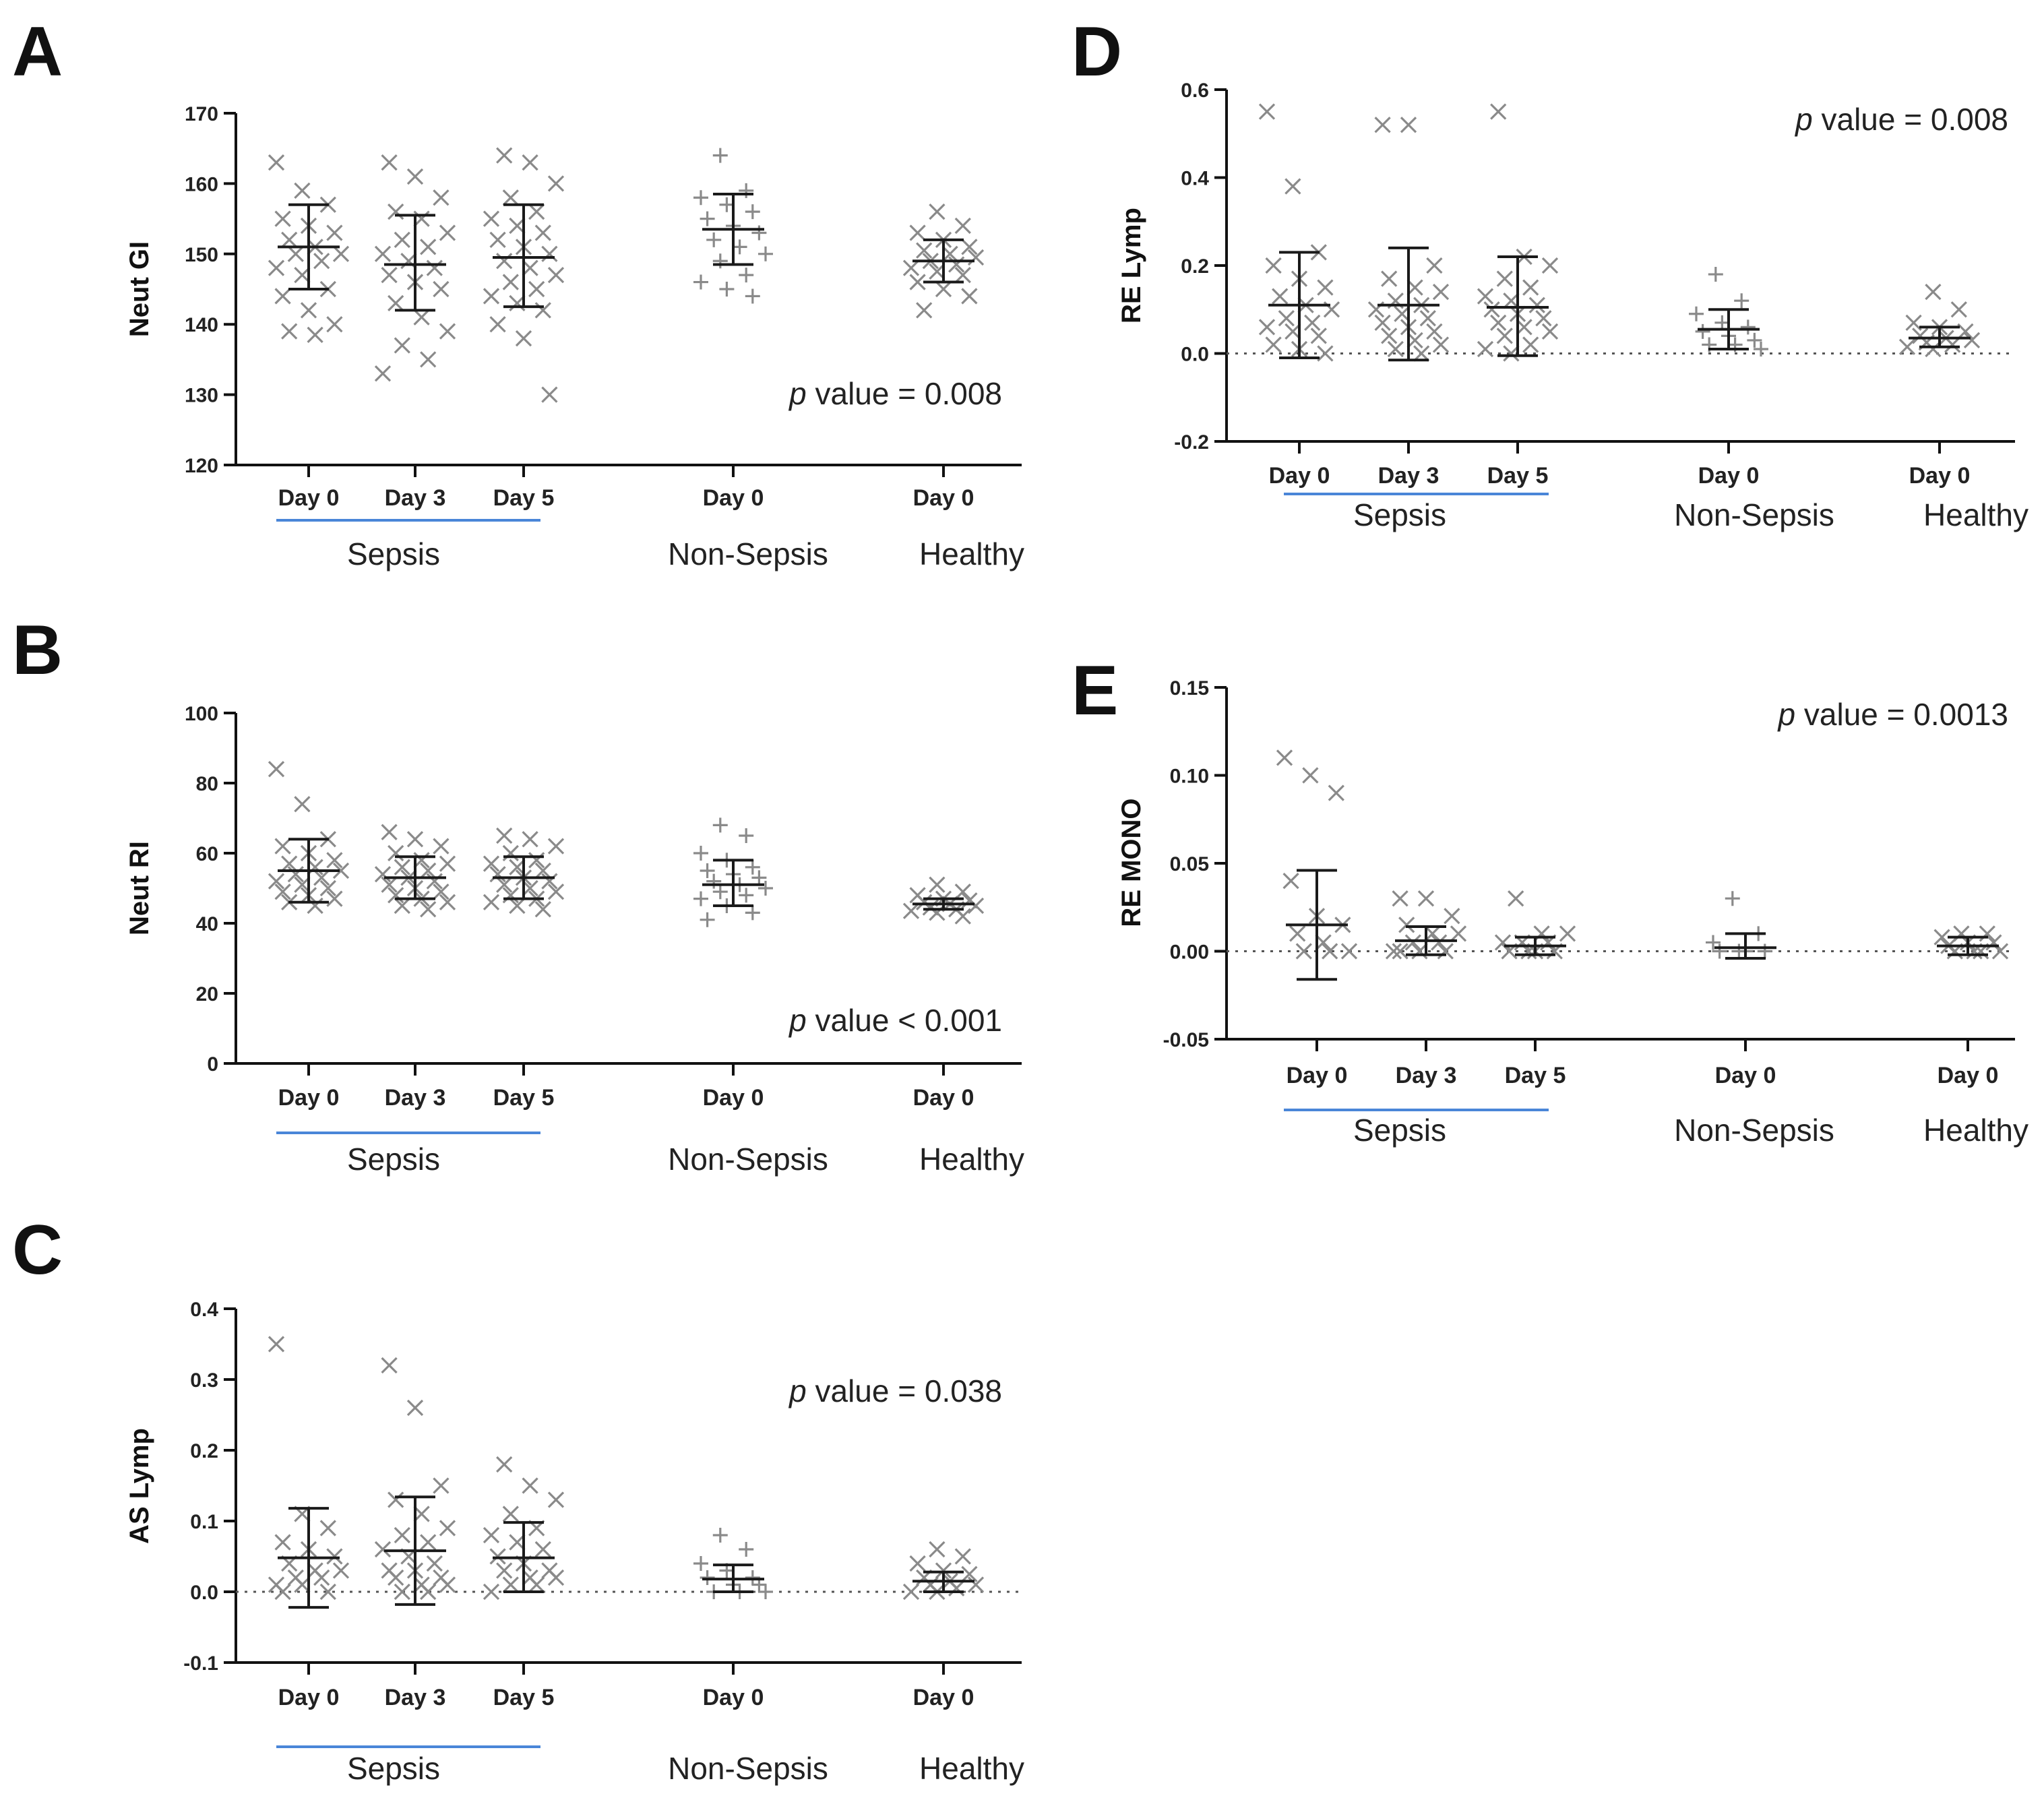  What do you see at coordinates (37, 52) in the screenshot?
I see `panel-letter: A` at bounding box center [37, 52].